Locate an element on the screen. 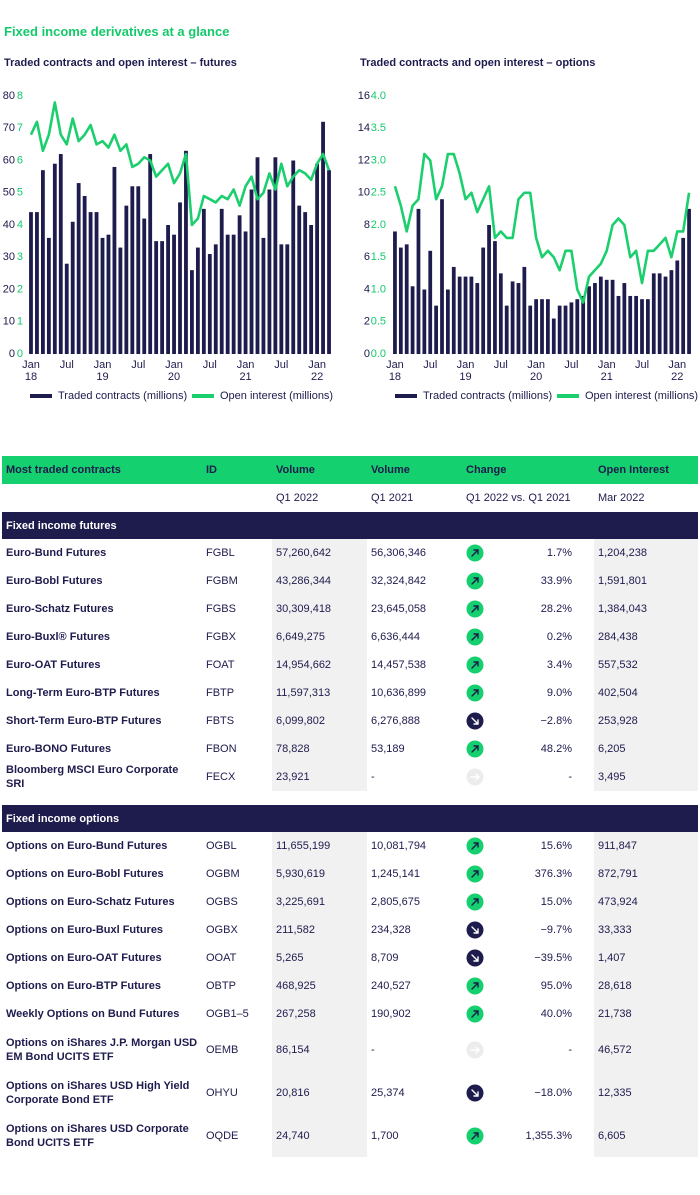  change-wrap: 15.0% is located at coordinates (528, 902).